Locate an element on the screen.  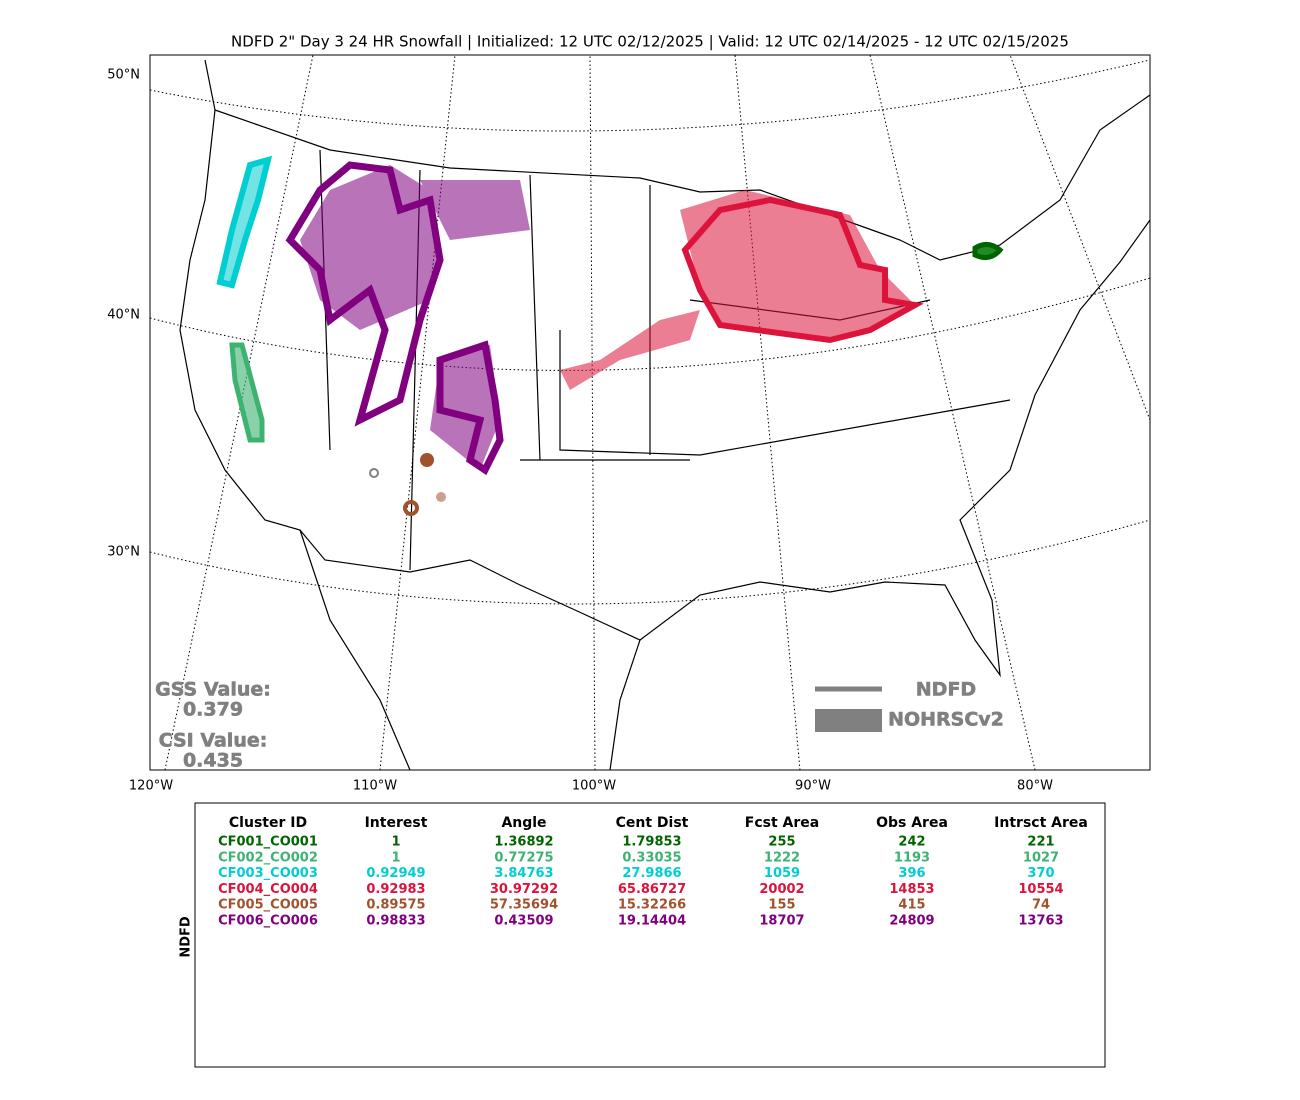
table-header: Cent Dist is located at coordinates (652, 823).